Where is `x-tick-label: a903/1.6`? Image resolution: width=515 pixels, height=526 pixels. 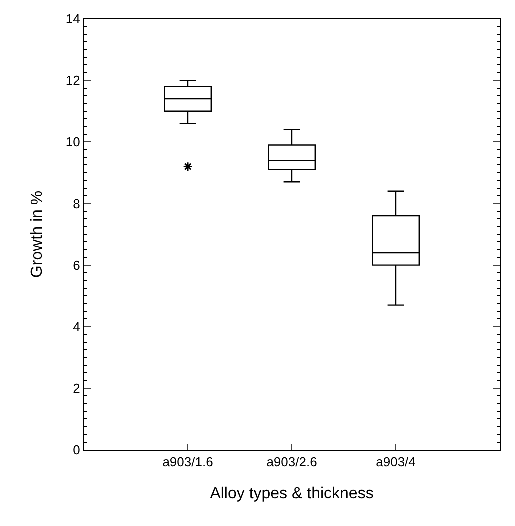
x-tick-label: a903/1.6 is located at coordinates (188, 462).